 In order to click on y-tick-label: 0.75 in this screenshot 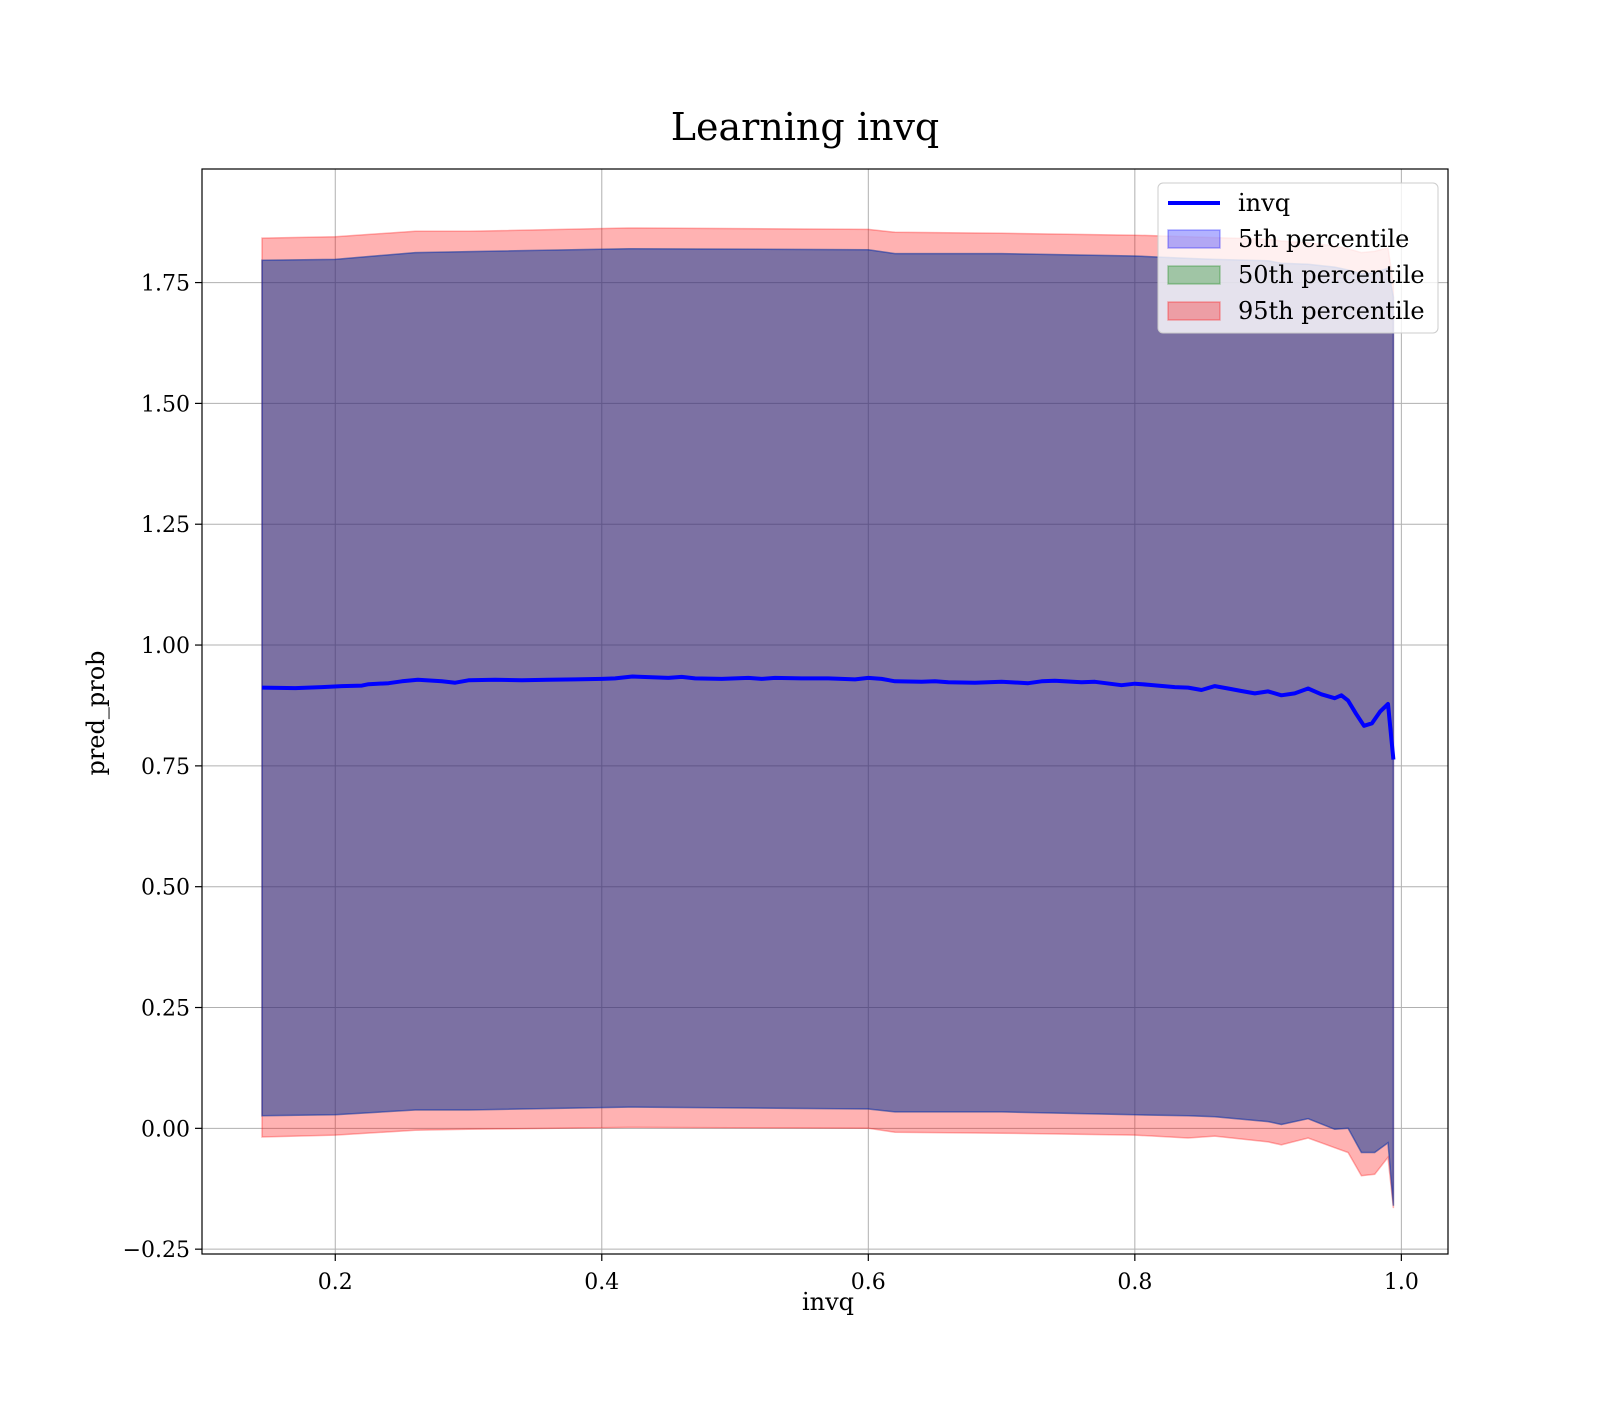, I will do `click(165, 767)`.